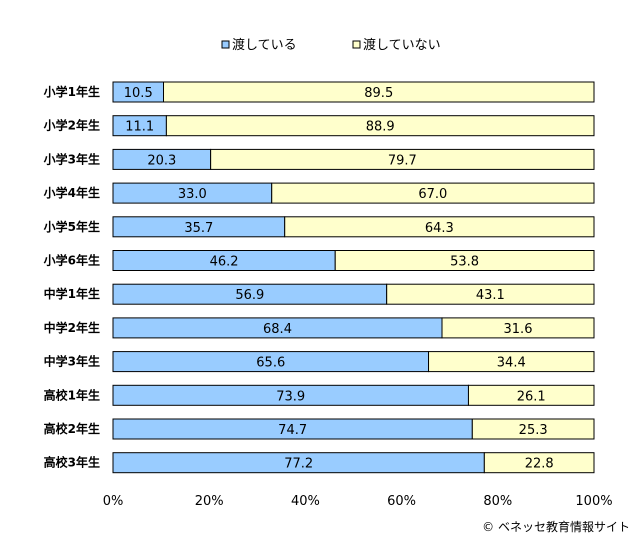 The width and height of the screenshot is (640, 545). I want to click on data-label-series1-item-5: 35.7, so click(198, 228).